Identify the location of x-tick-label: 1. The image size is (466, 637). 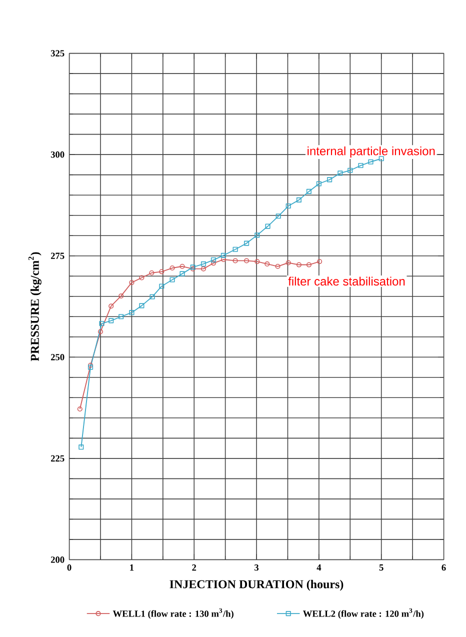
(132, 567).